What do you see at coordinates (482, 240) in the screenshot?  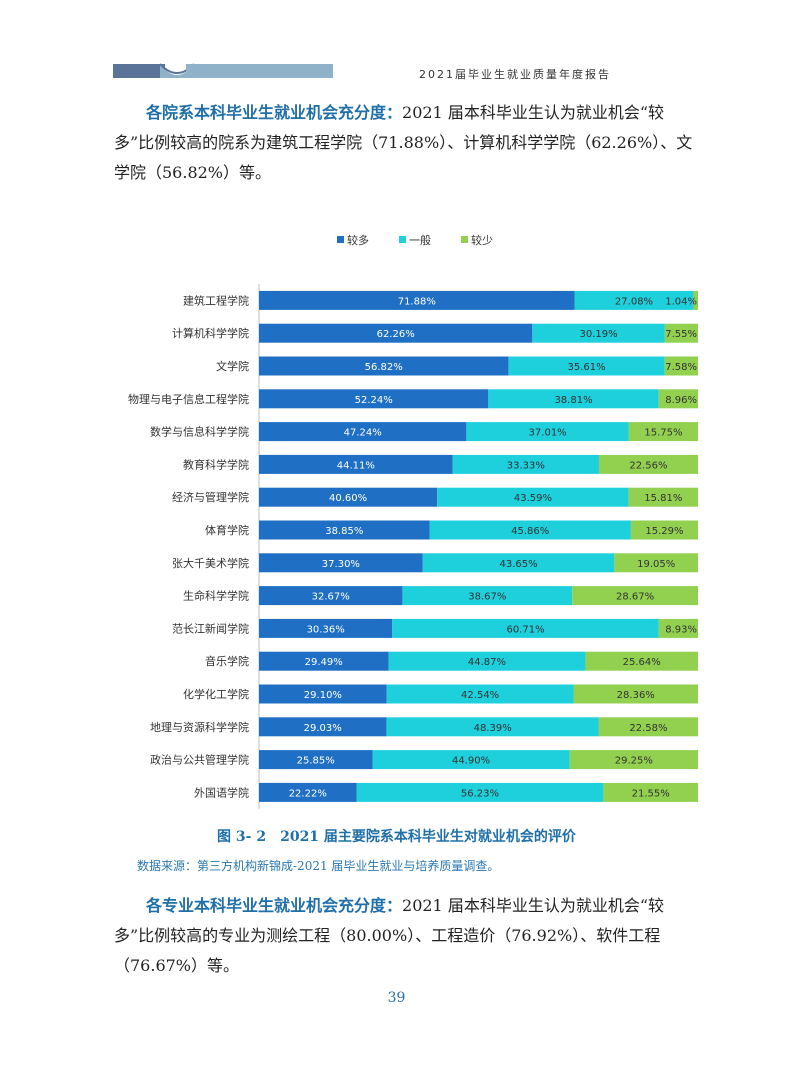 I see `legend-label-2: 较少` at bounding box center [482, 240].